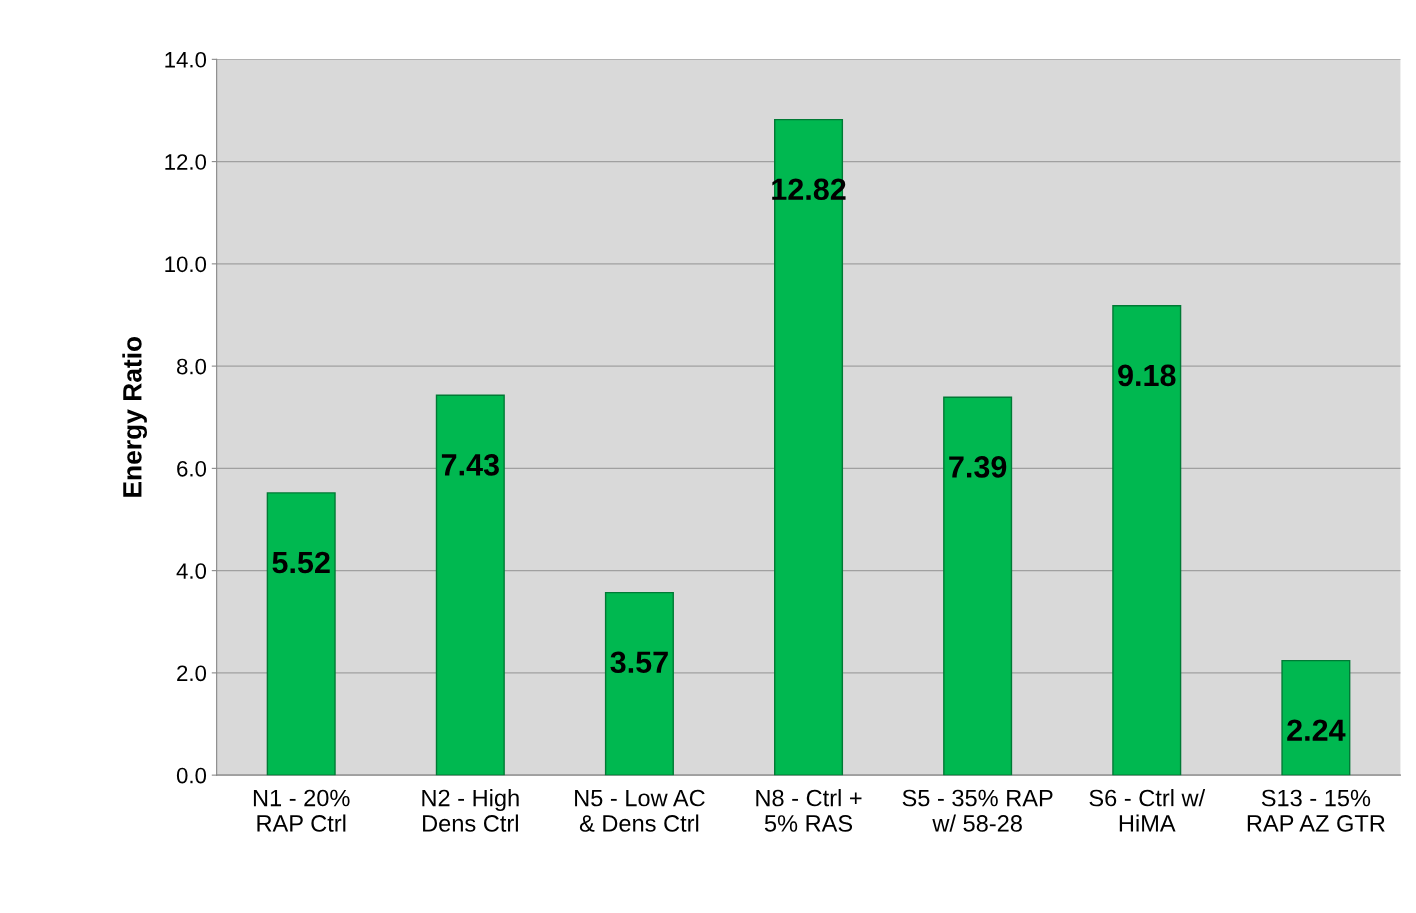 This screenshot has height=913, width=1416. I want to click on data-label: 7.39, so click(978, 467).